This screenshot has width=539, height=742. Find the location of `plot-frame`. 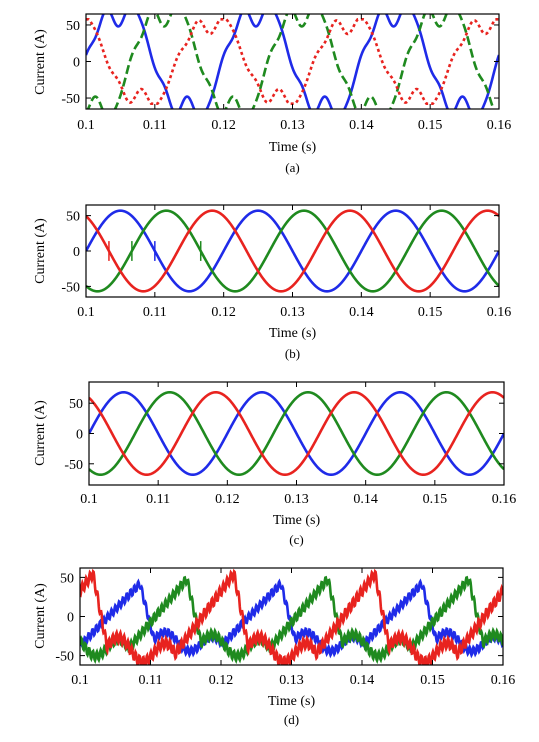

plot-frame is located at coordinates (292, 61).